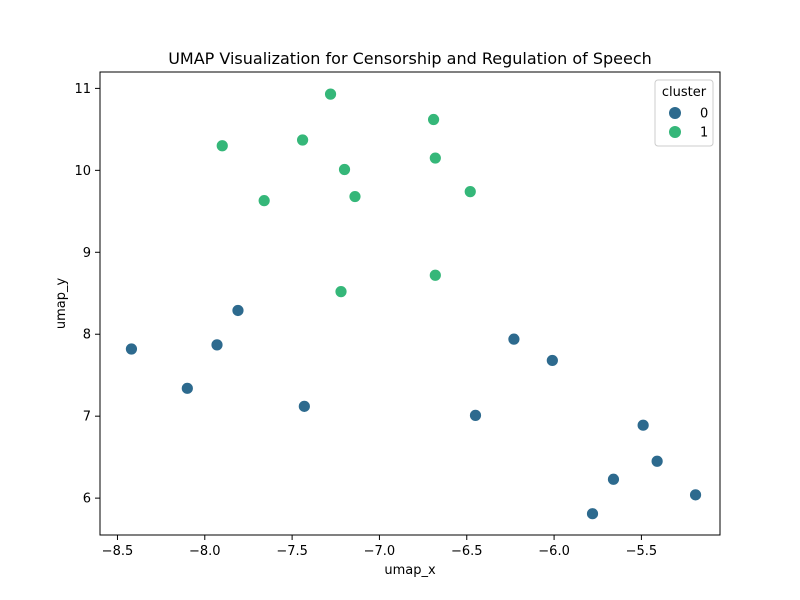  I want to click on x-axis-label: umap_x, so click(410, 570).